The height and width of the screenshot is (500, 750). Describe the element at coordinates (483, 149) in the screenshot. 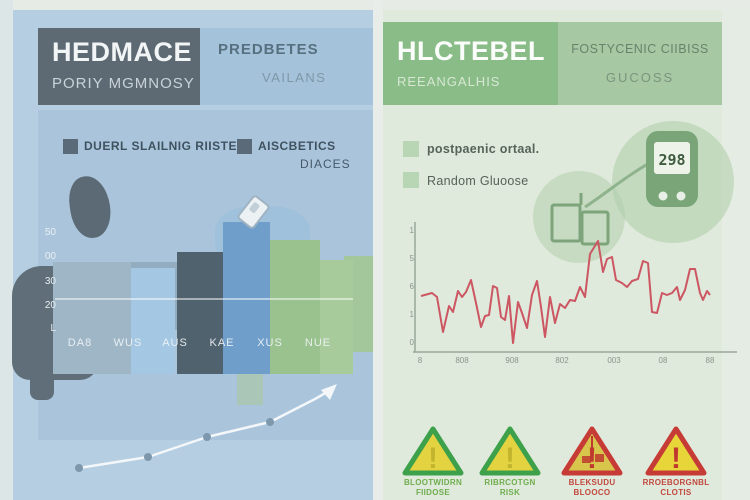

I see `legend-label: postpaenic ortaal.` at that location.